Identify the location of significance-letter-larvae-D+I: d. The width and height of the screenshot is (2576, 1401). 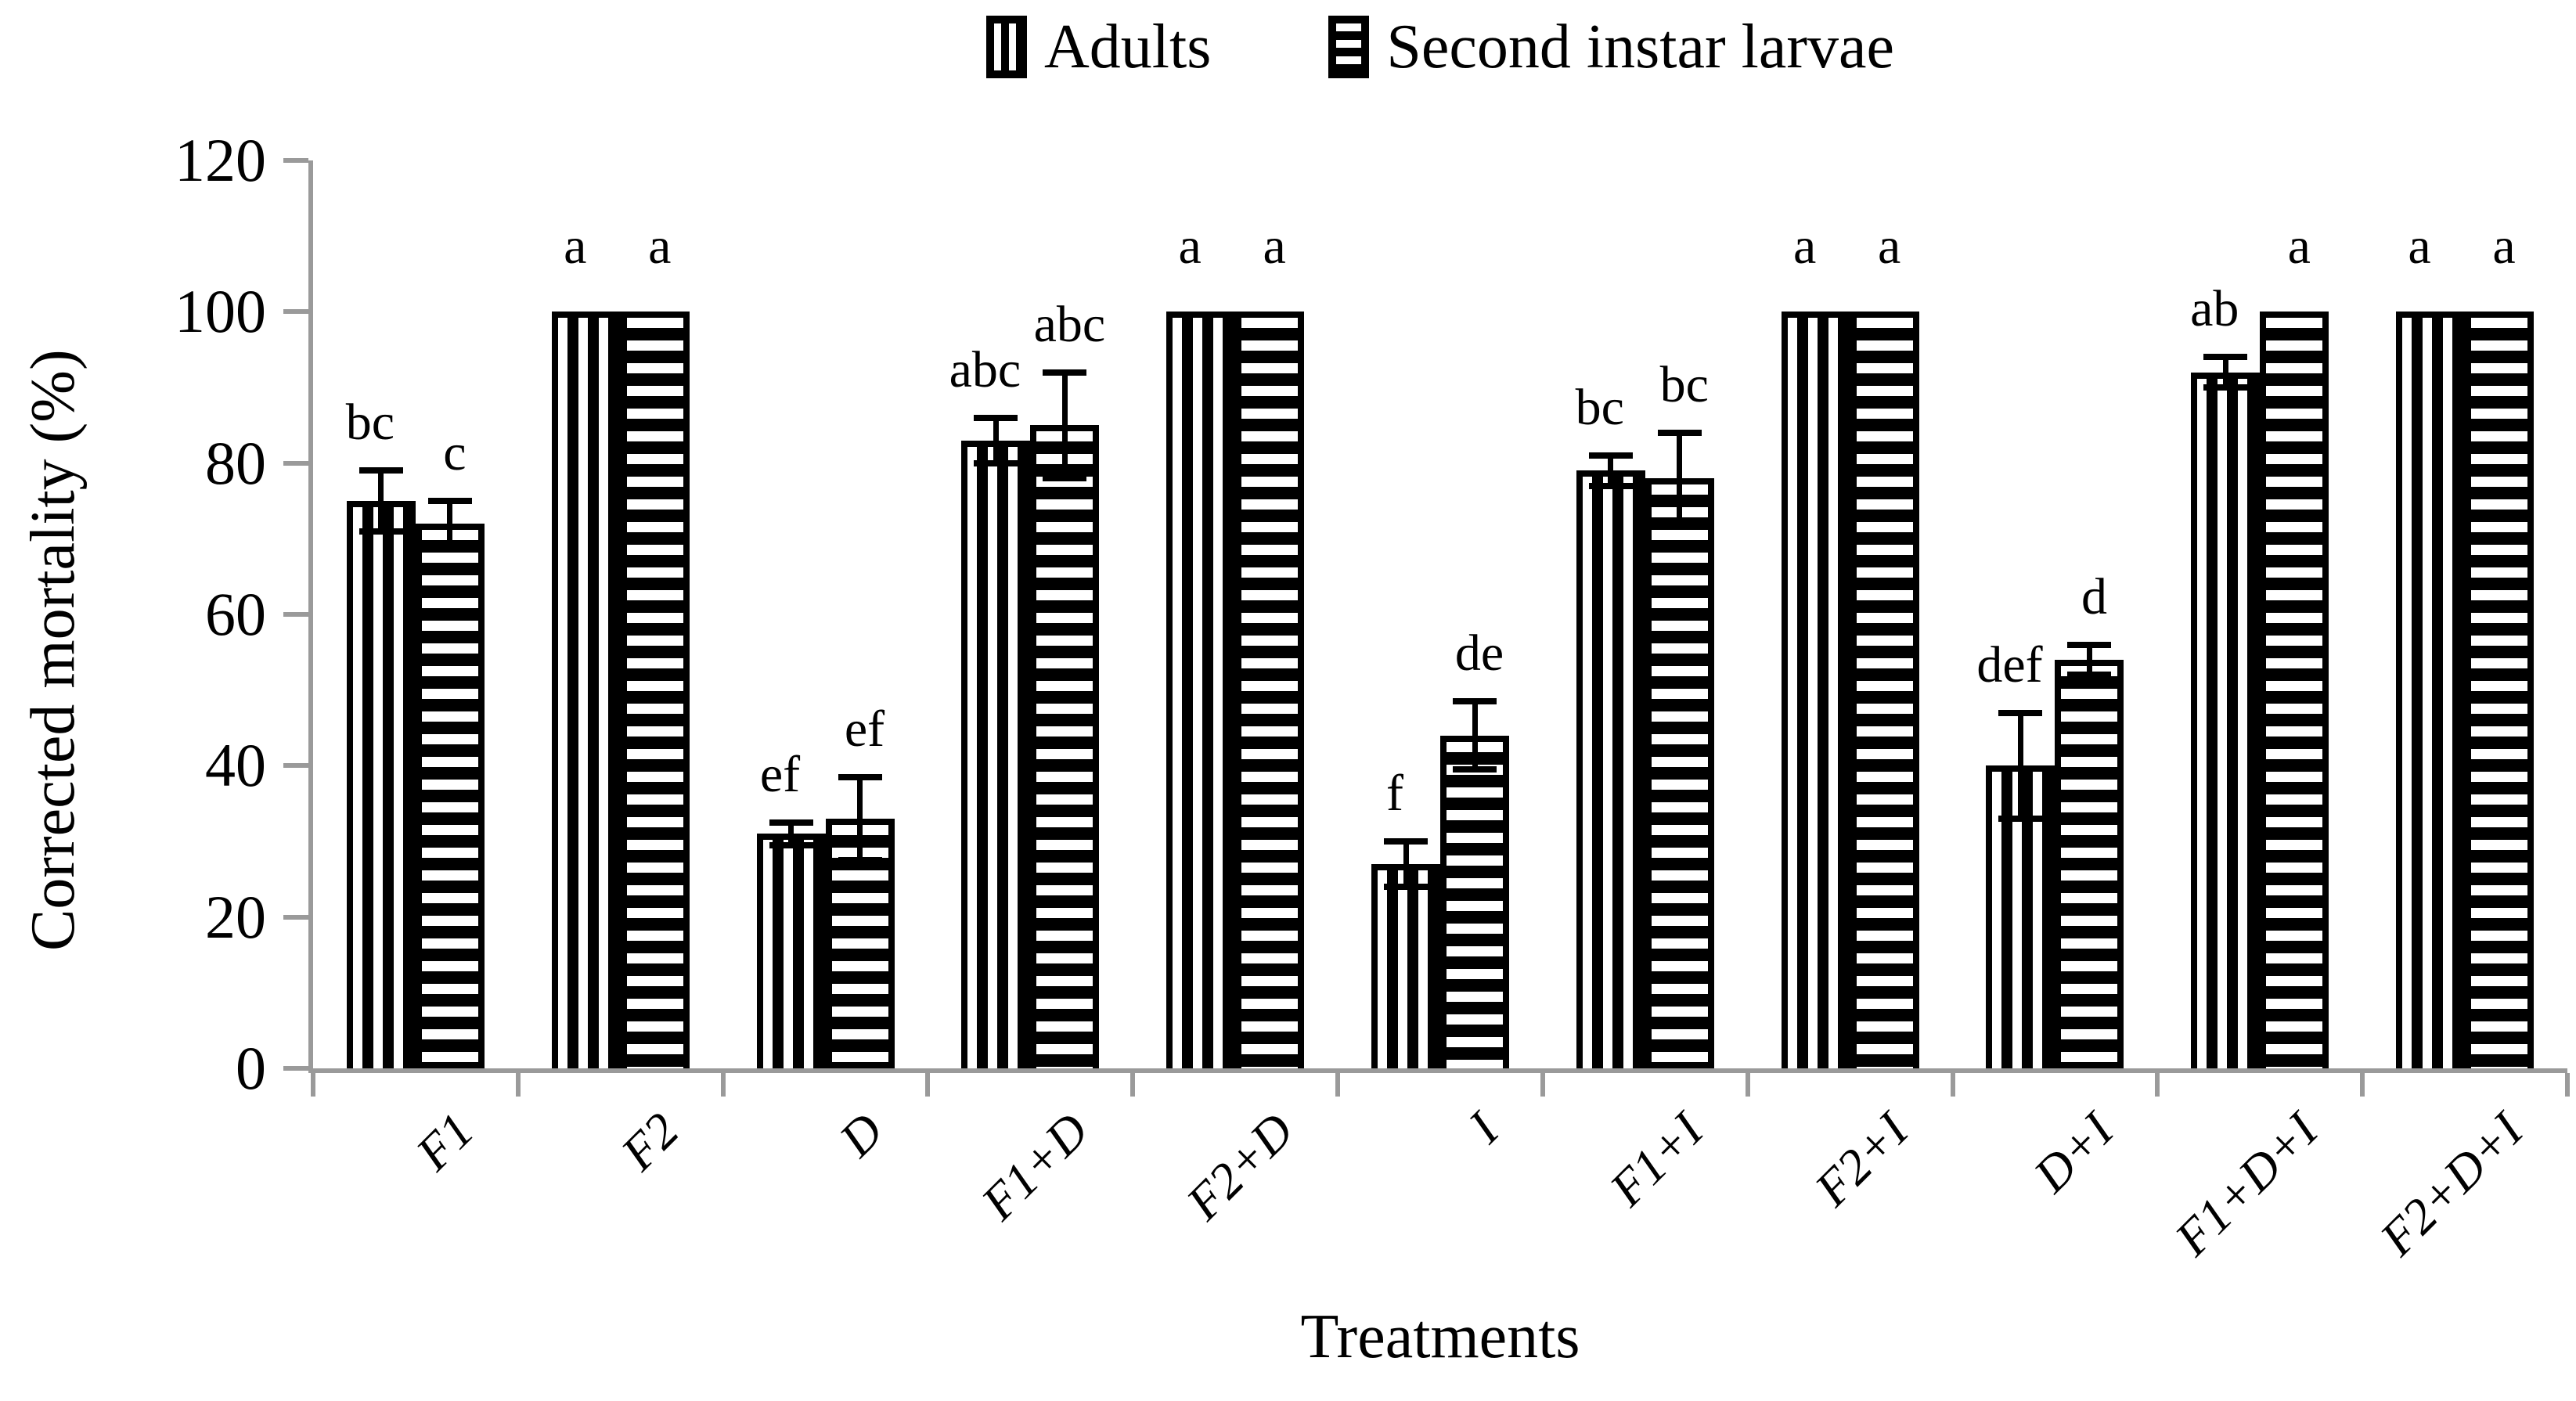
(2094, 596).